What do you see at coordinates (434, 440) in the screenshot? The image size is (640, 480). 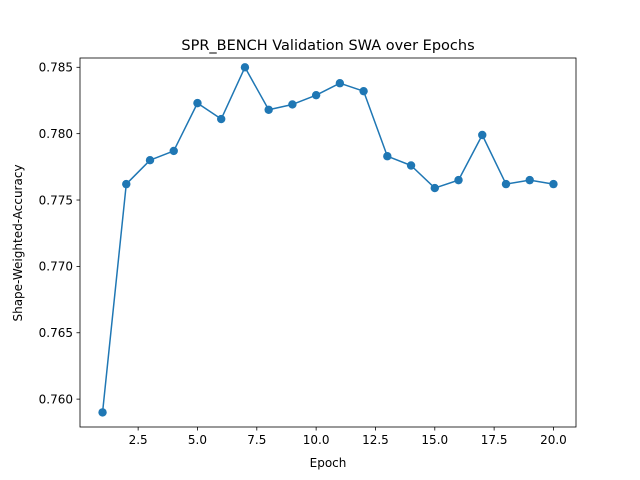 I see `x-tick-label: 15.0` at bounding box center [434, 440].